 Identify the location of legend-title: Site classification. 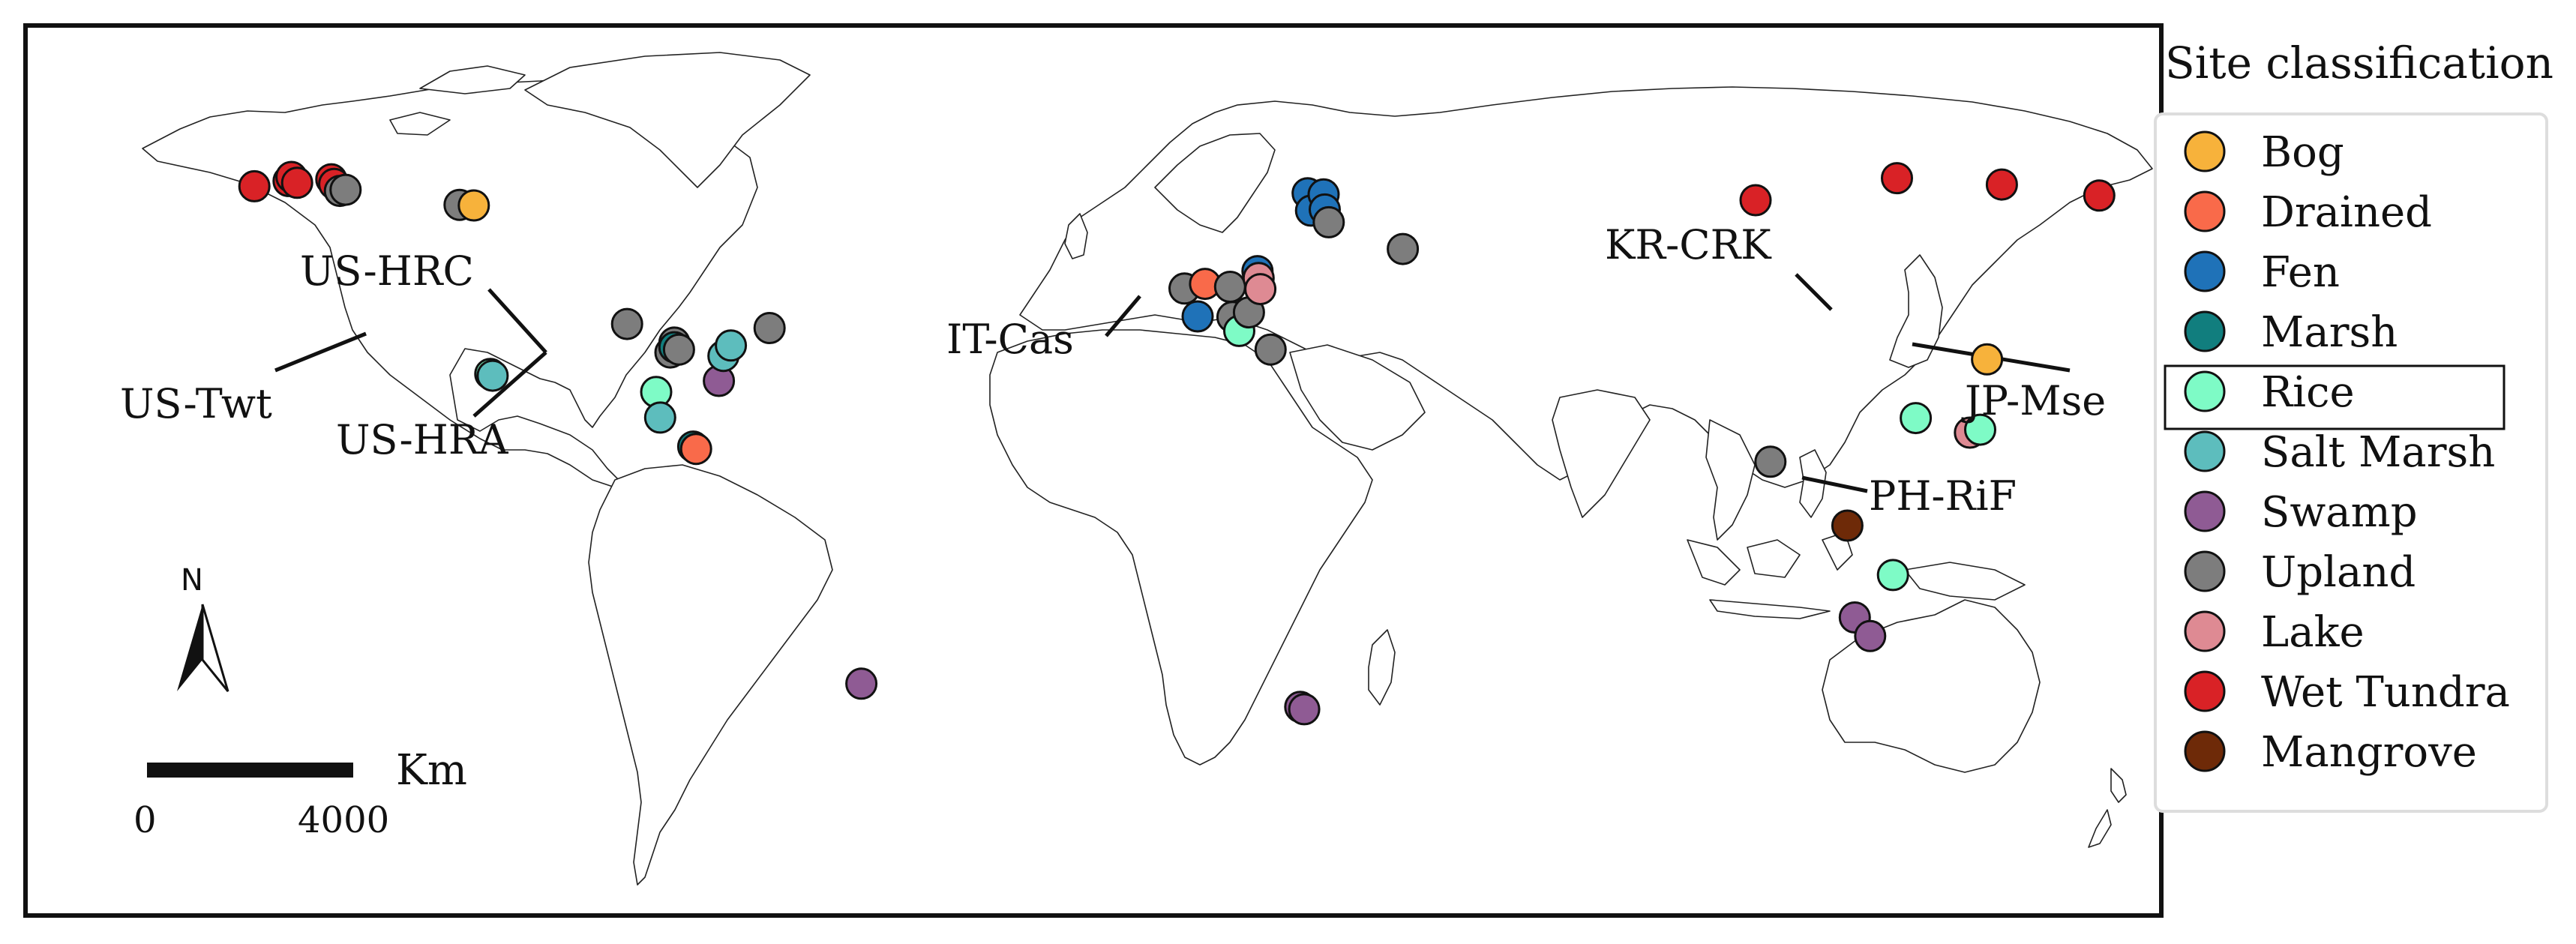
(2360, 62).